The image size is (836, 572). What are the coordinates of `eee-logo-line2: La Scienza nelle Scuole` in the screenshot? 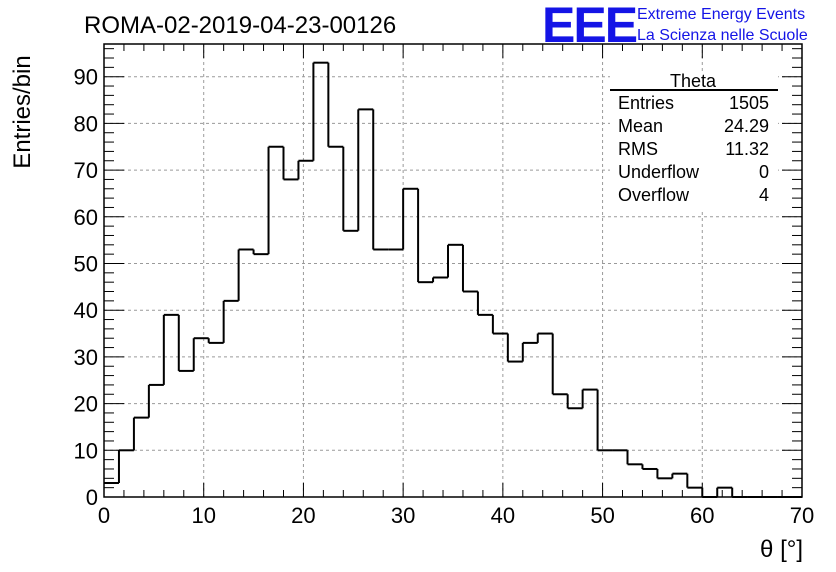 It's located at (722, 35).